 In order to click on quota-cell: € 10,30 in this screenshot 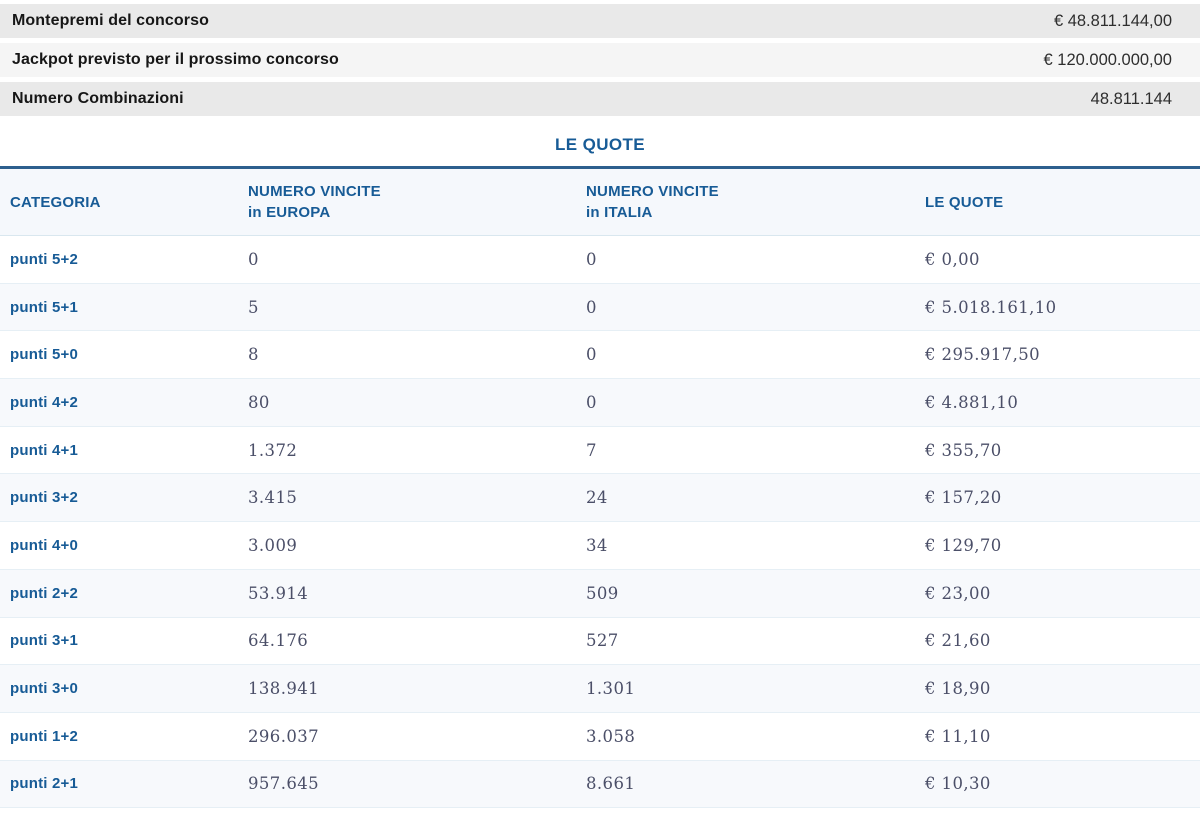, I will do `click(958, 784)`.